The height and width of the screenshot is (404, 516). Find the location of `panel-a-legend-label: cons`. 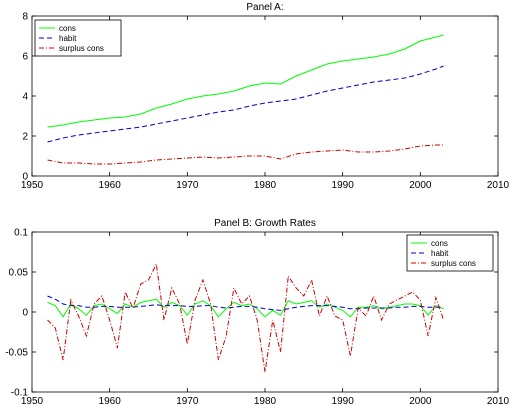

panel-a-legend-label: cons is located at coordinates (67, 28).